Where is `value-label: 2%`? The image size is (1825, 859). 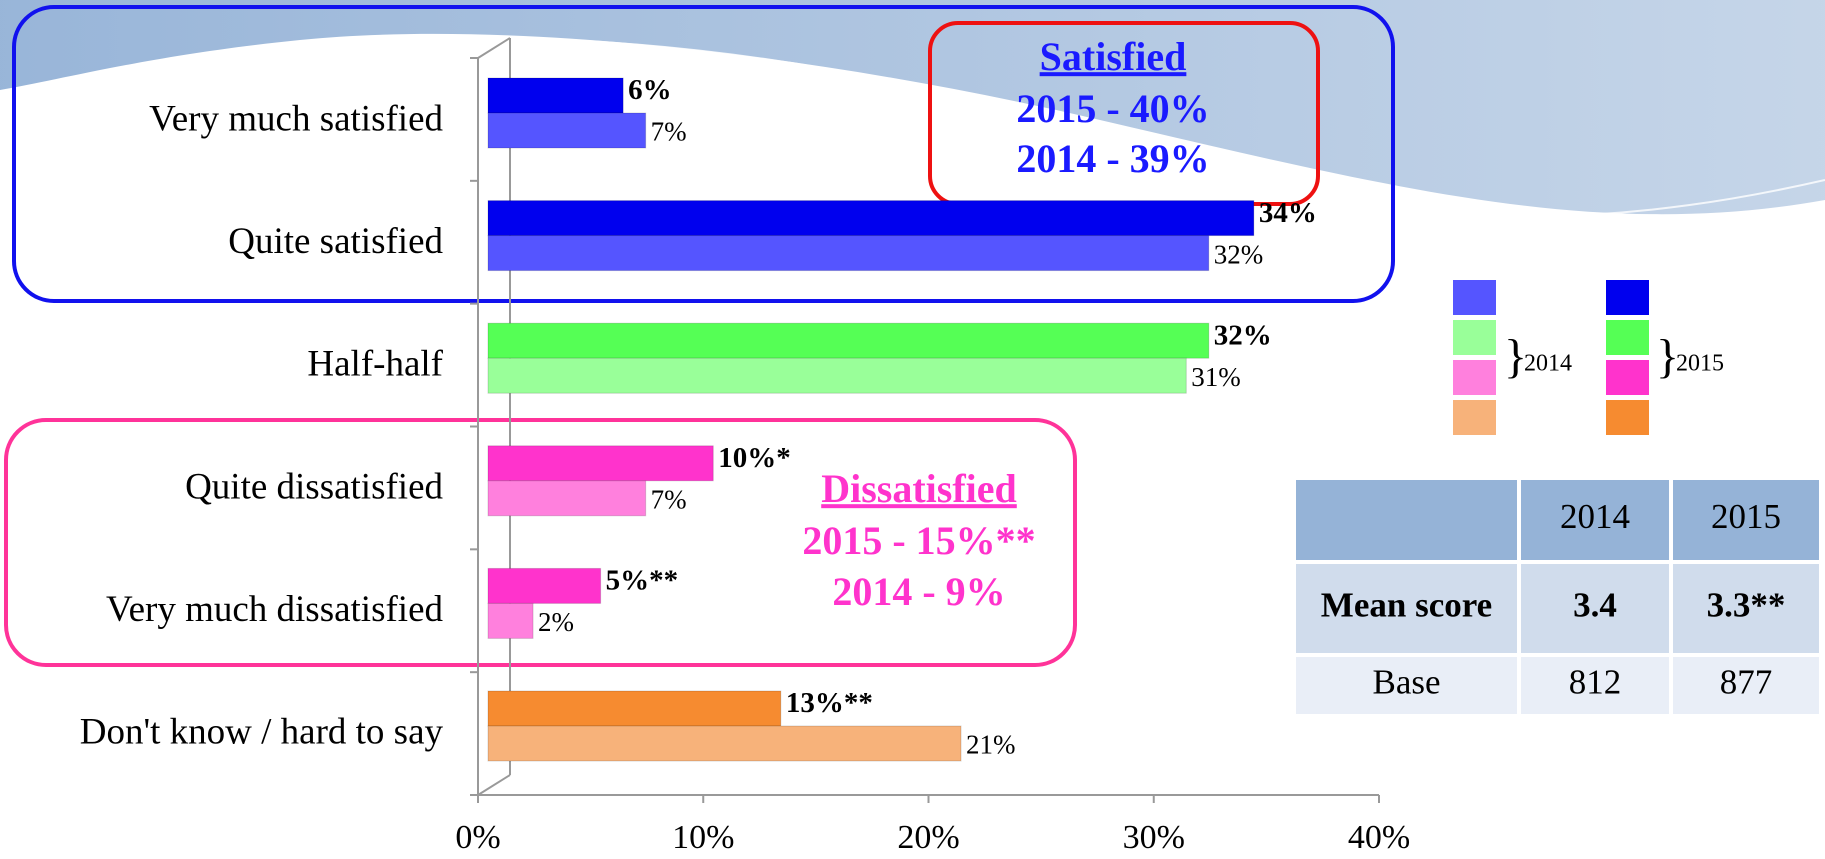 value-label: 2% is located at coordinates (556, 622).